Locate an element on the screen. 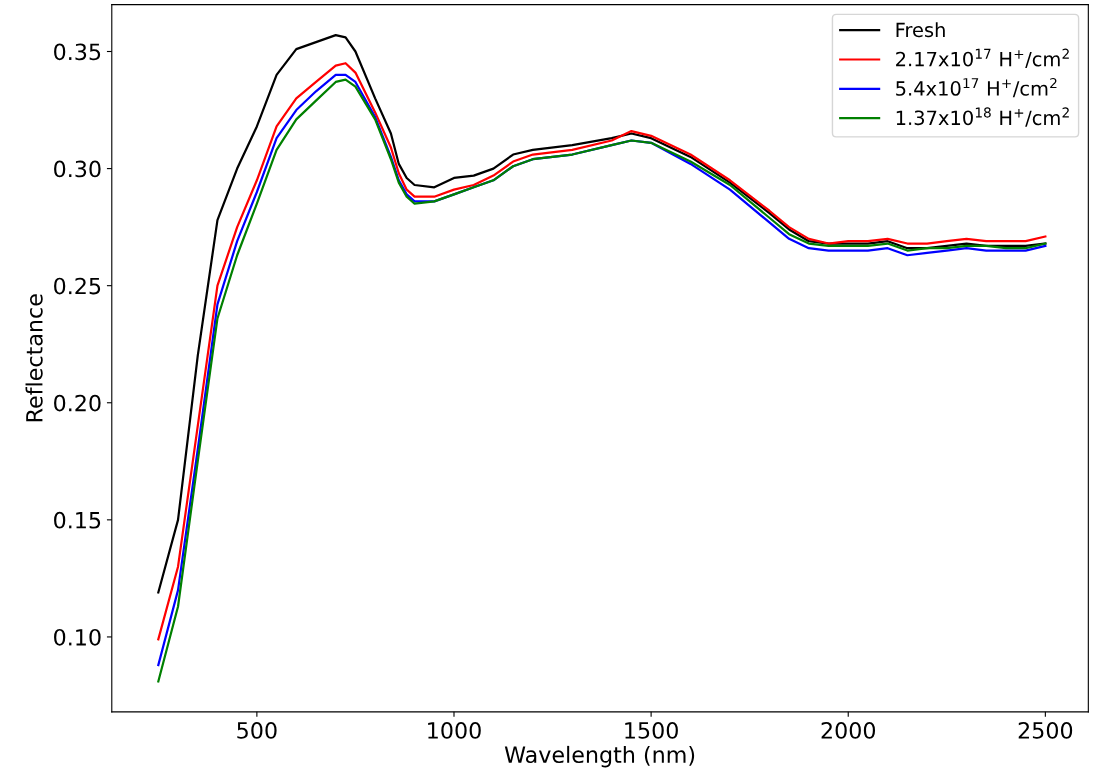 Image resolution: width=1096 pixels, height=778 pixels. y-tick-label: 0.25 is located at coordinates (77, 286).